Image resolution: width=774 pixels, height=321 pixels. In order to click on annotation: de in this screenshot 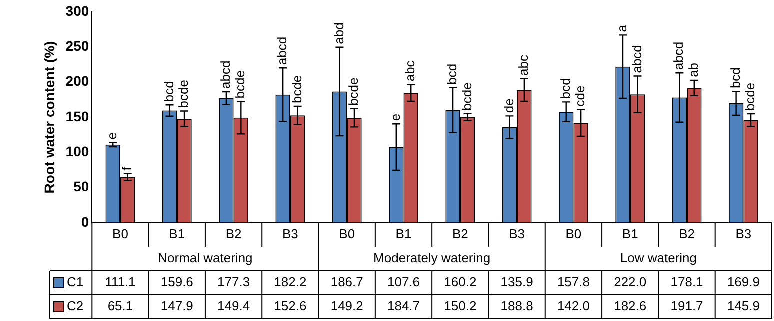, I will do `click(508, 106)`.